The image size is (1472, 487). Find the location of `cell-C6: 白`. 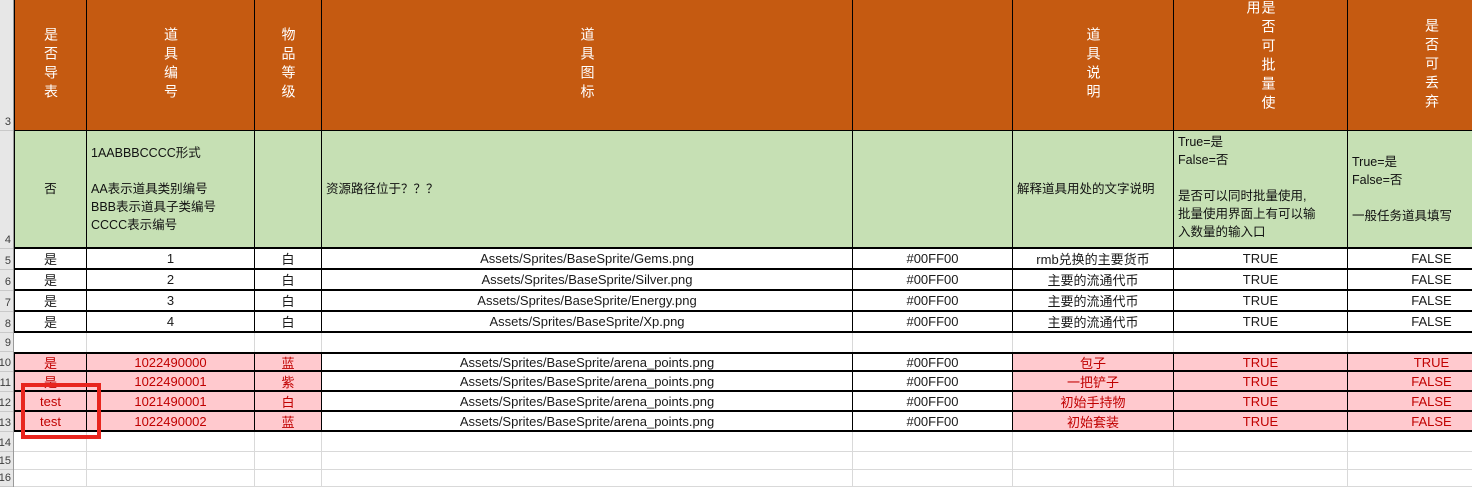

cell-C6: 白 is located at coordinates (288, 280).